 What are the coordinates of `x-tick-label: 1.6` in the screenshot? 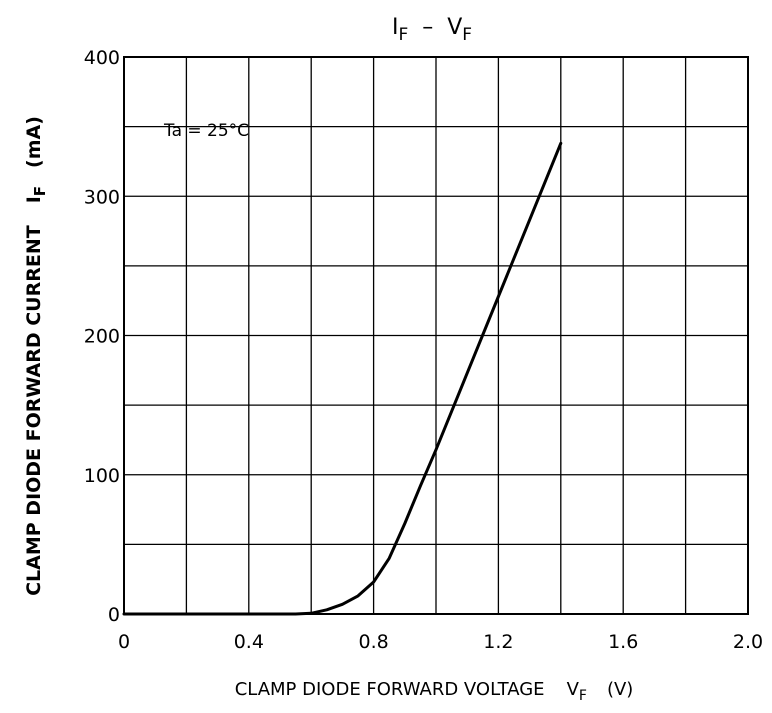 It's located at (623, 642).